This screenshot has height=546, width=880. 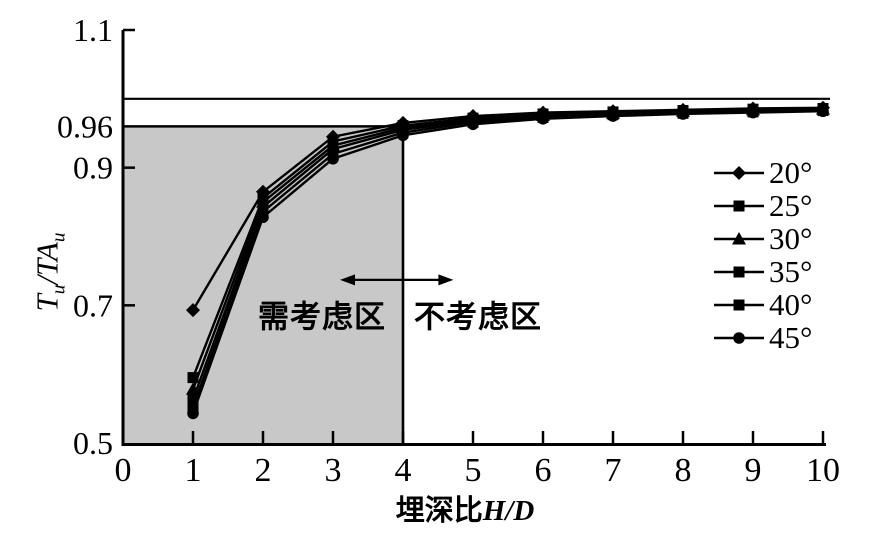 I want to click on y-axis-title-part: /TA, so click(x=47, y=263).